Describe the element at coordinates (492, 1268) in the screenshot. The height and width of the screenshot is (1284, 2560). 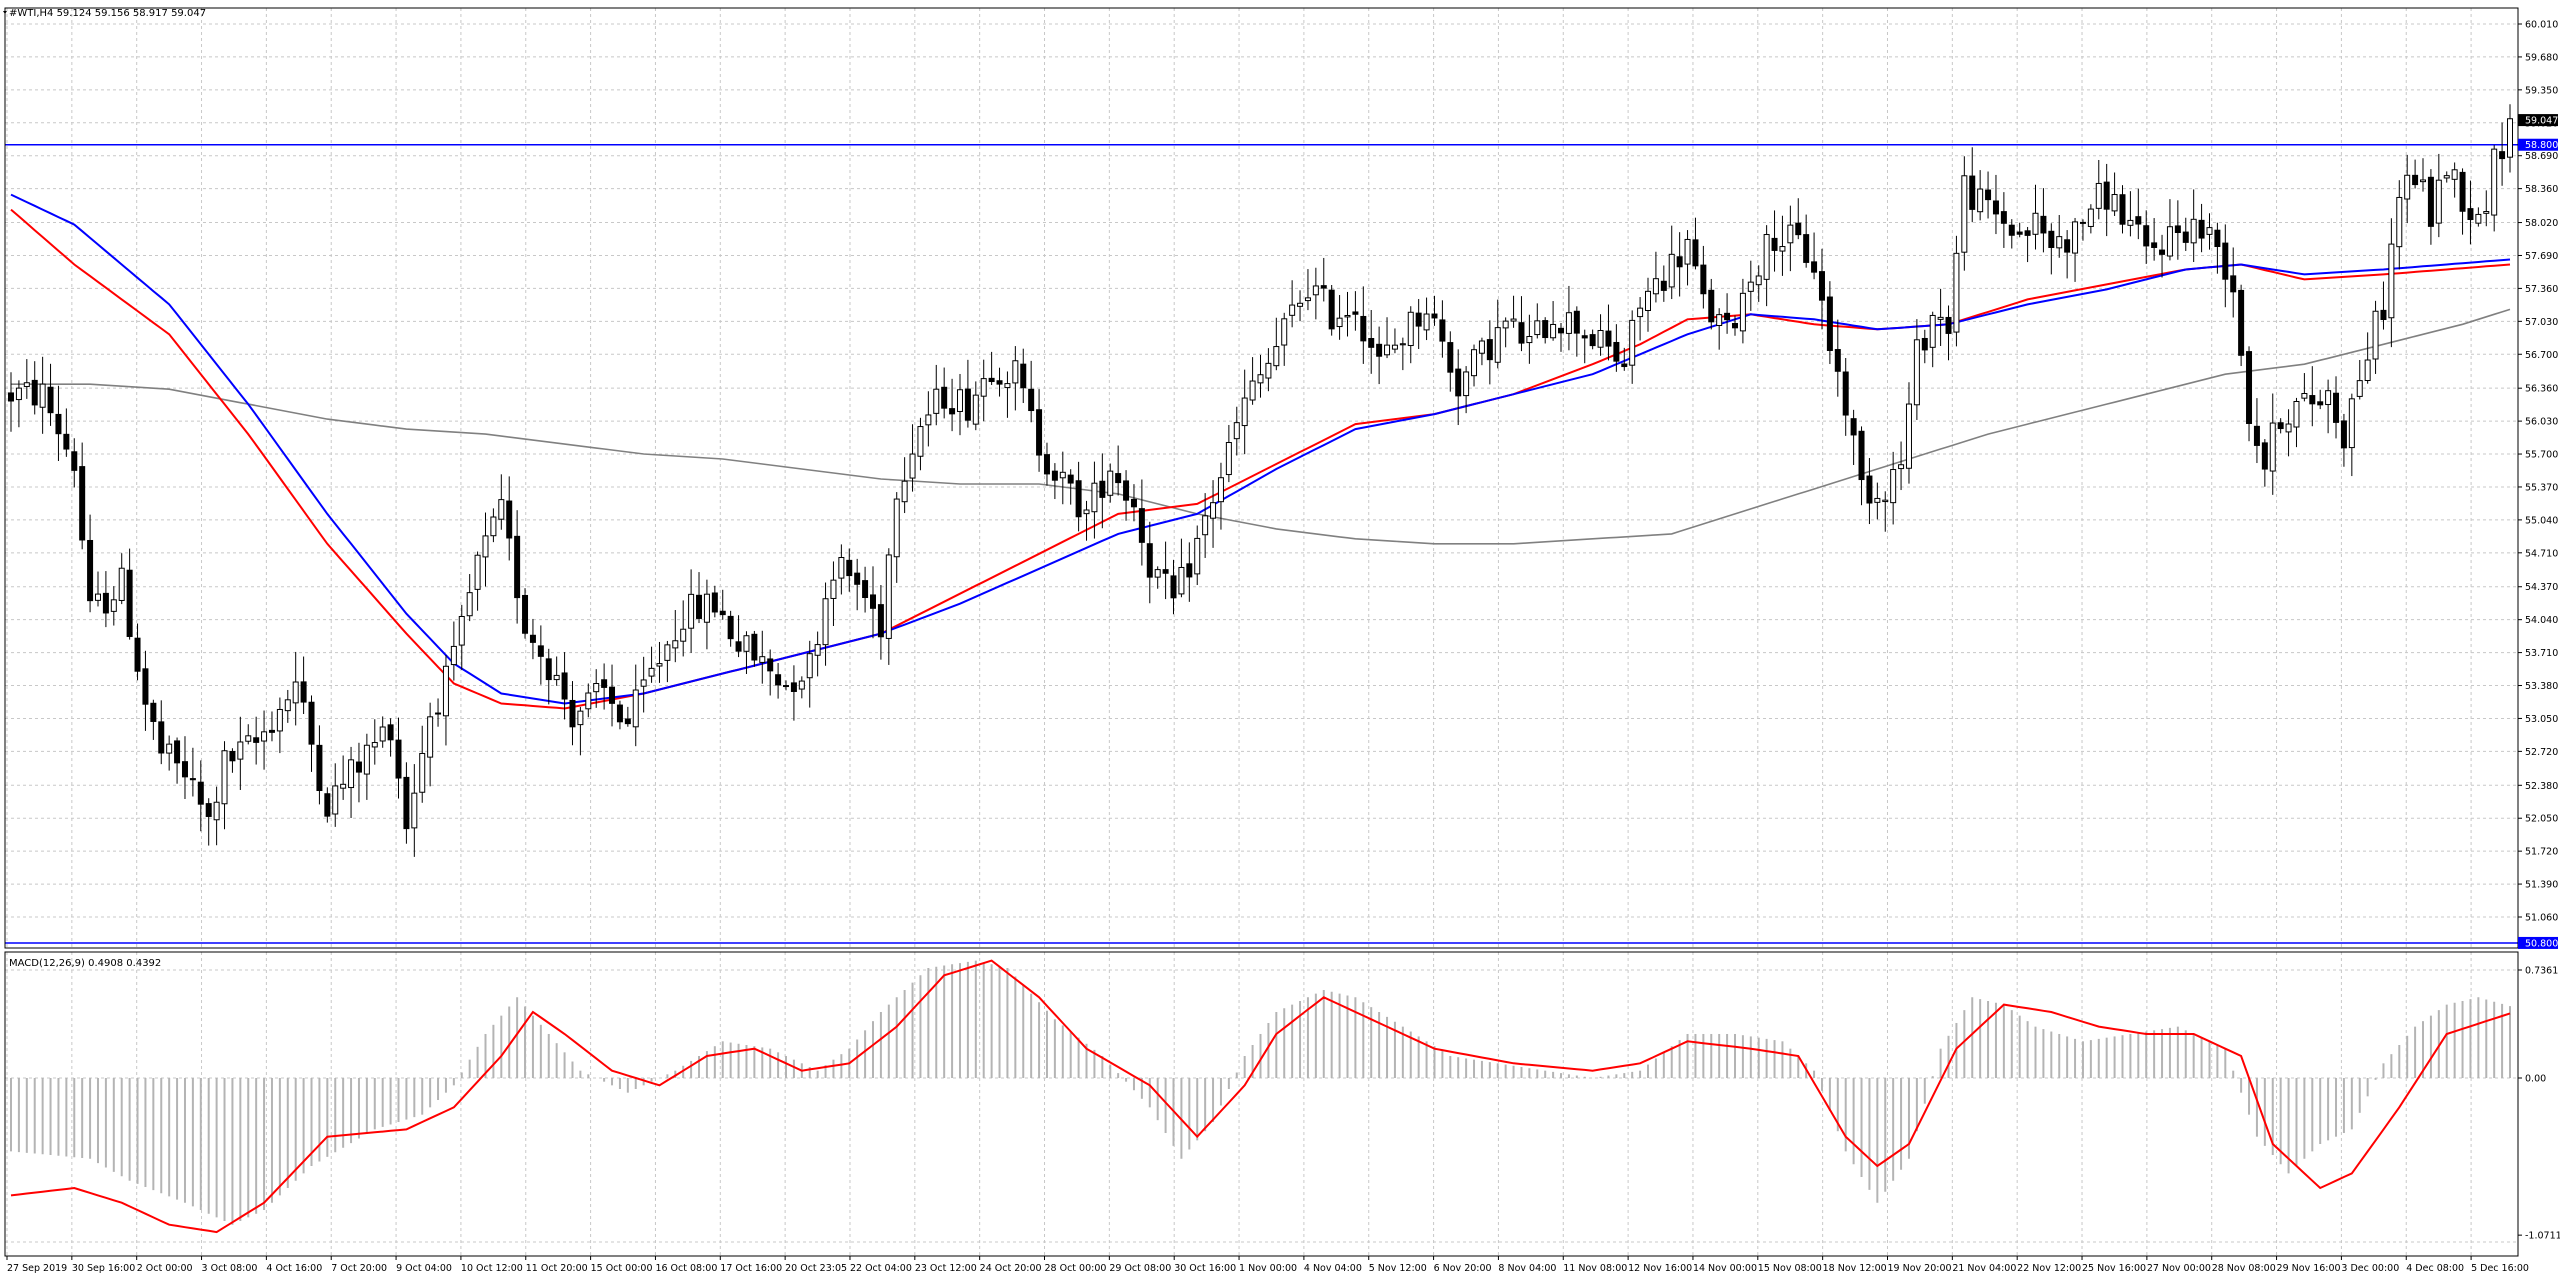
I see `time-tick-label: 10 Oct 12:00` at that location.